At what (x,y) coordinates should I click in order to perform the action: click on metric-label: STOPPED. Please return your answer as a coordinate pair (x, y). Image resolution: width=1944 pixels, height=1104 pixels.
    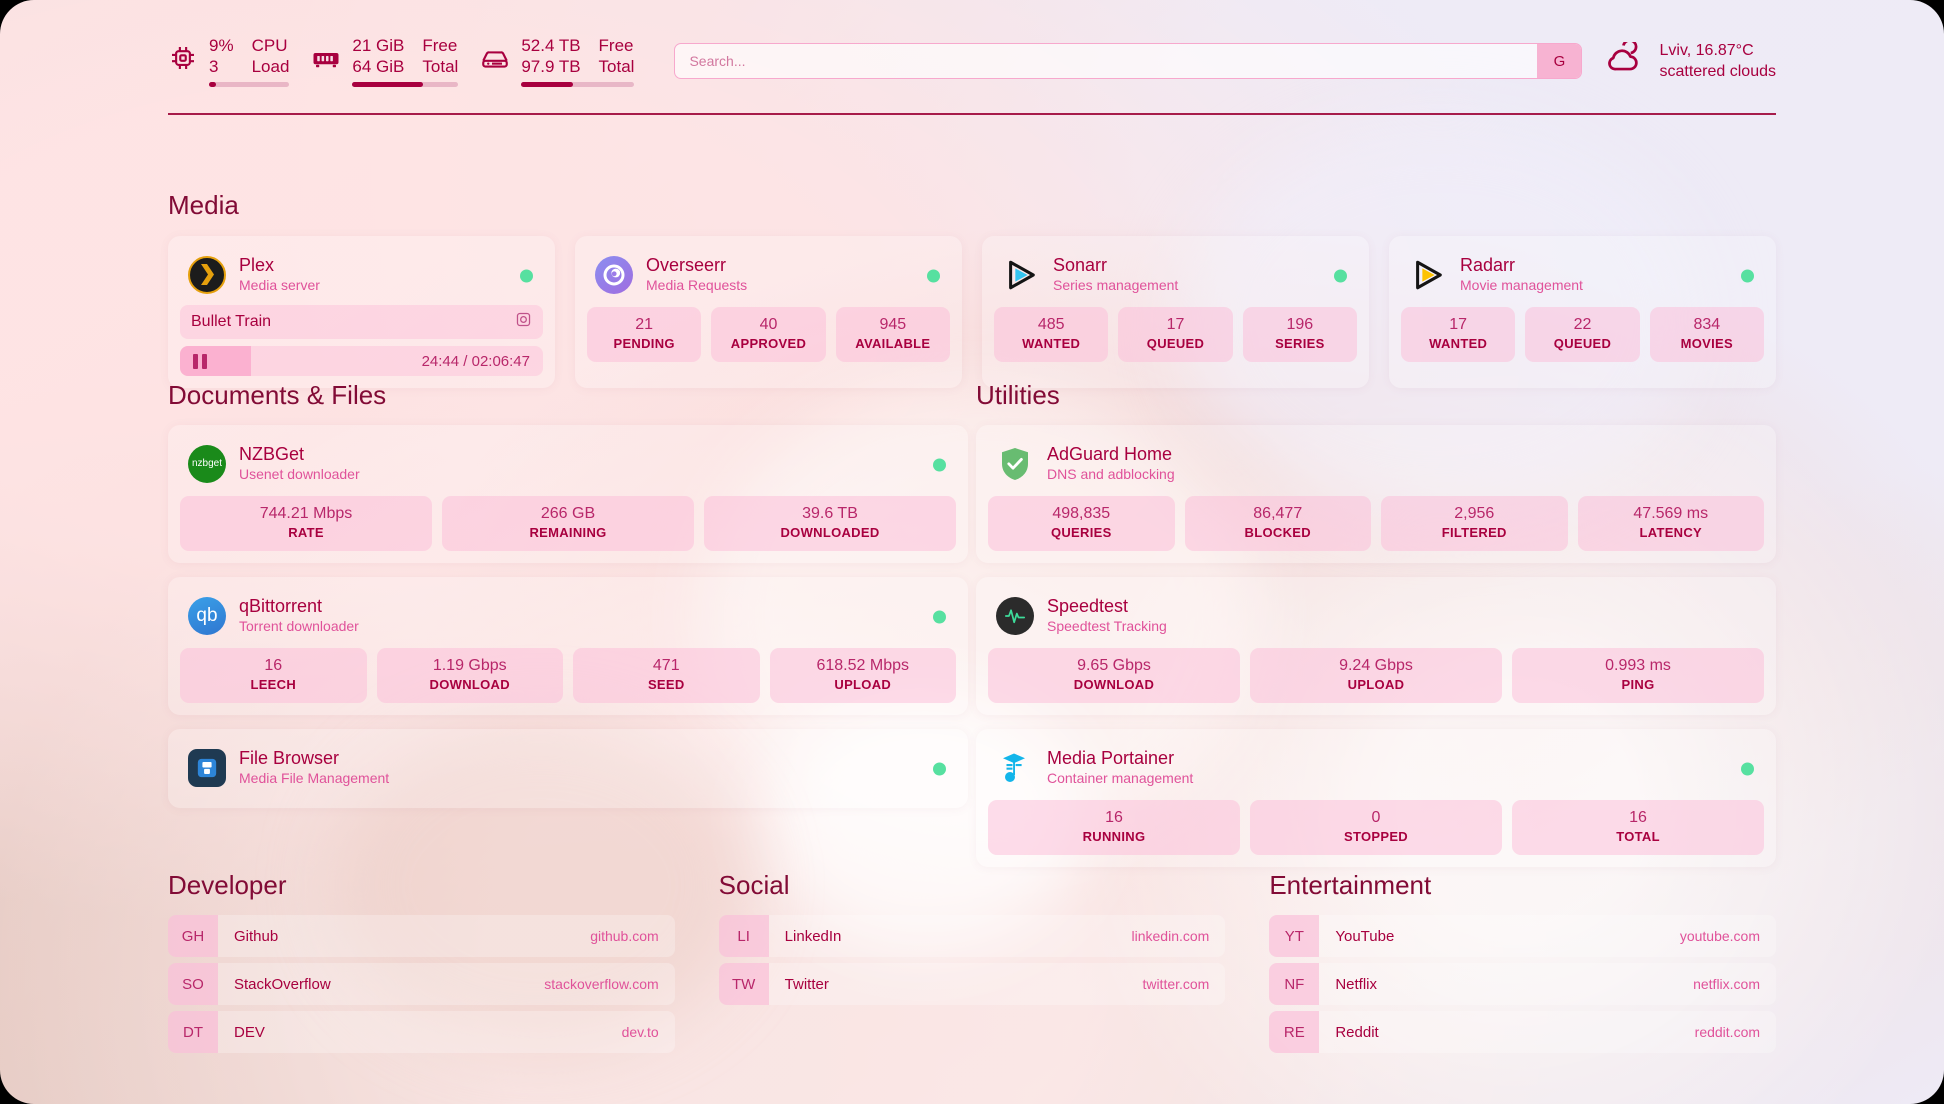
    Looking at the image, I should click on (1376, 836).